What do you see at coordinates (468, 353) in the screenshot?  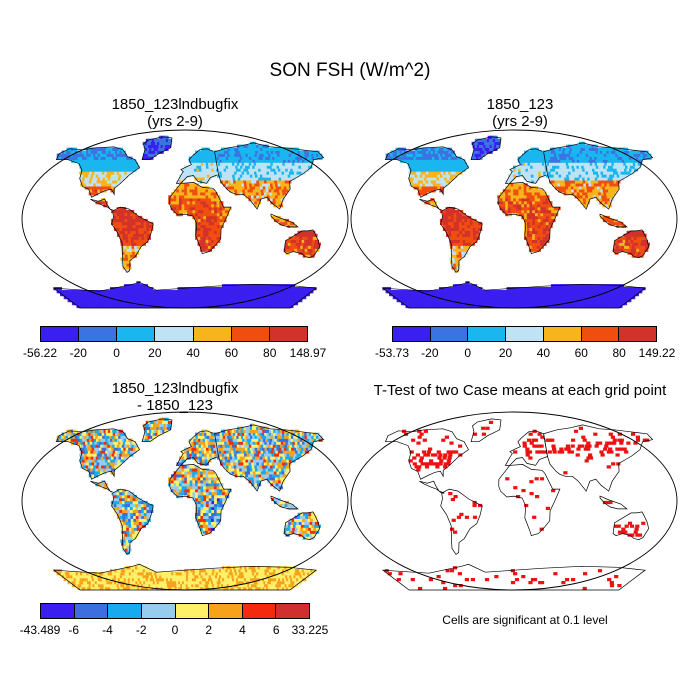 I see `colorbar-2-label-2: 0` at bounding box center [468, 353].